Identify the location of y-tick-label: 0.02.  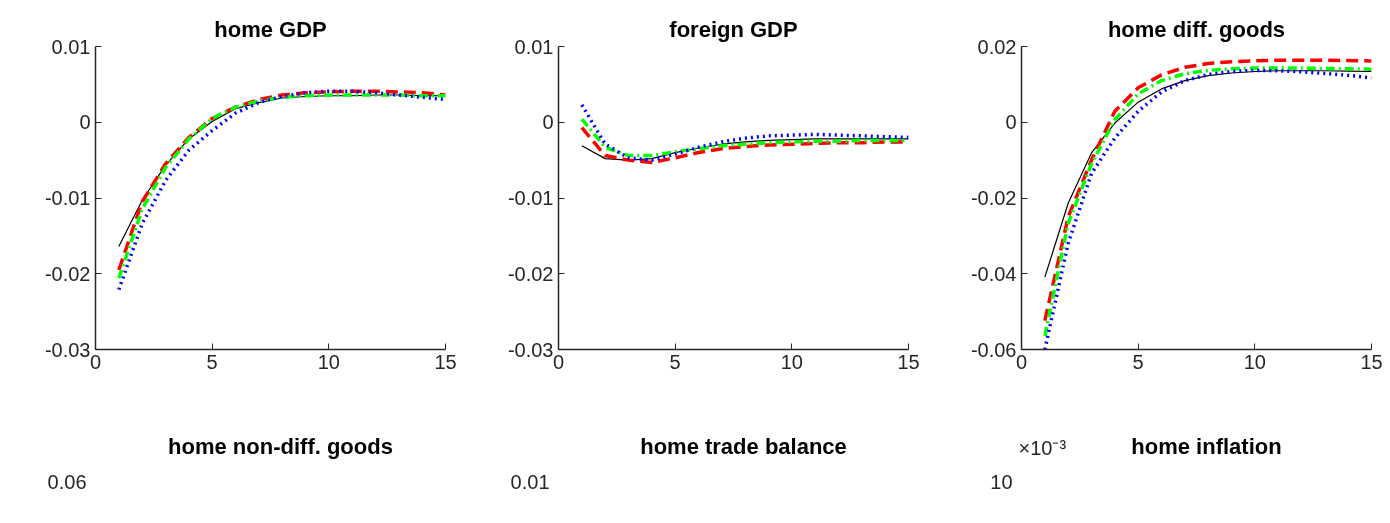
(997, 46).